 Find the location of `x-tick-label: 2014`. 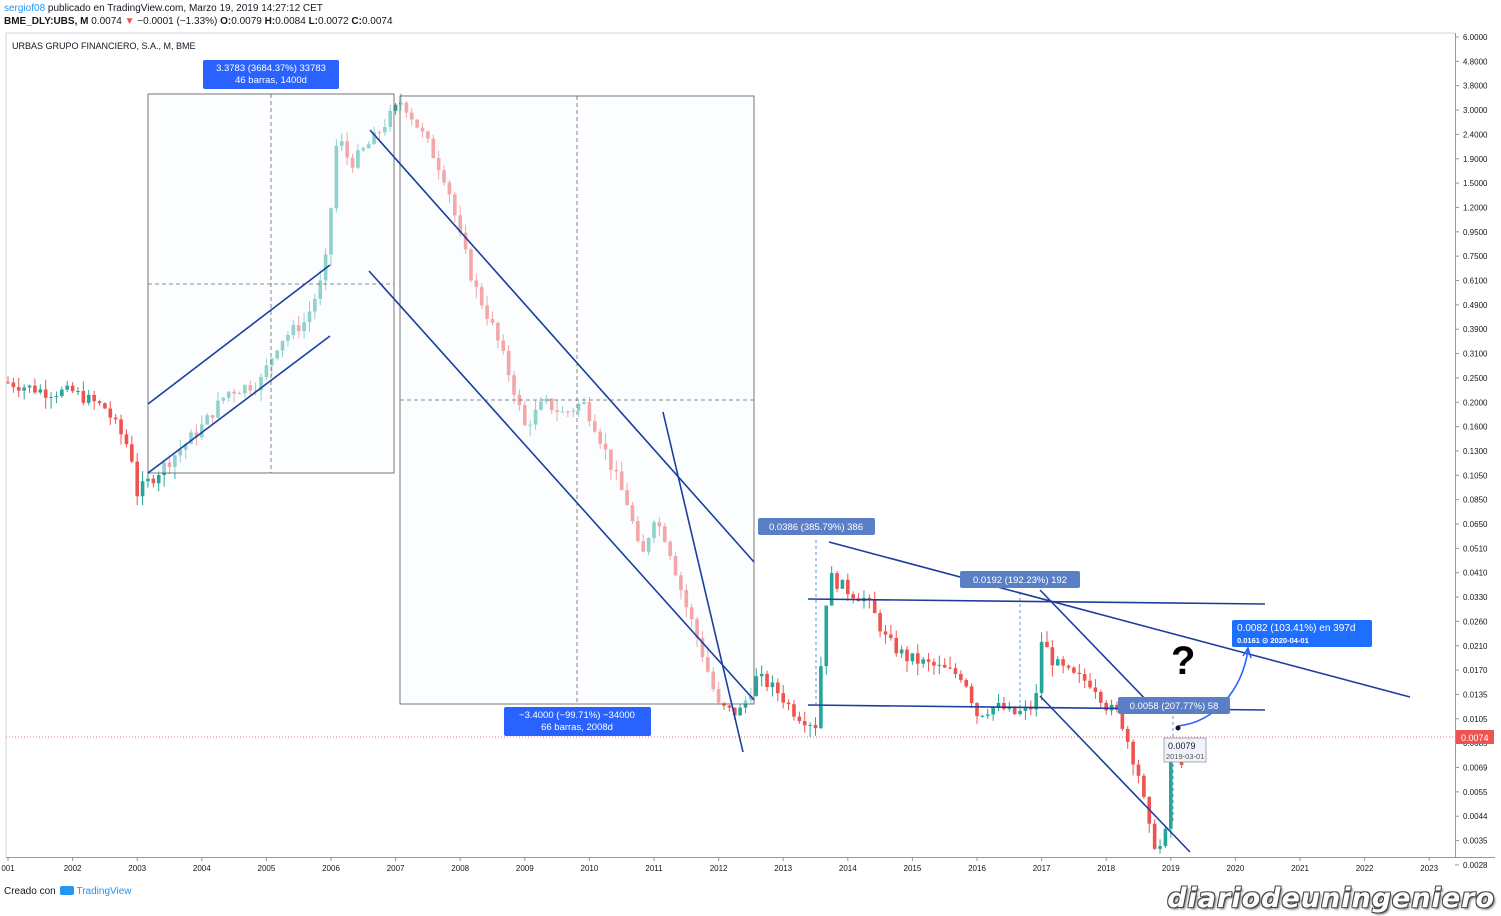

x-tick-label: 2014 is located at coordinates (848, 868).